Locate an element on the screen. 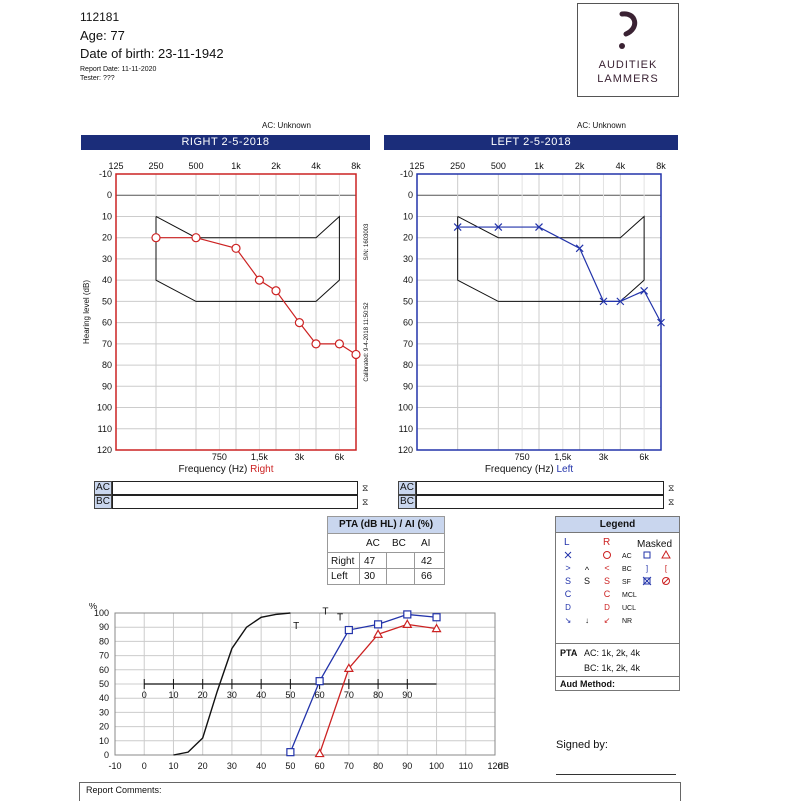 The image size is (800, 801). bottom-freq-label: 3k is located at coordinates (604, 457).